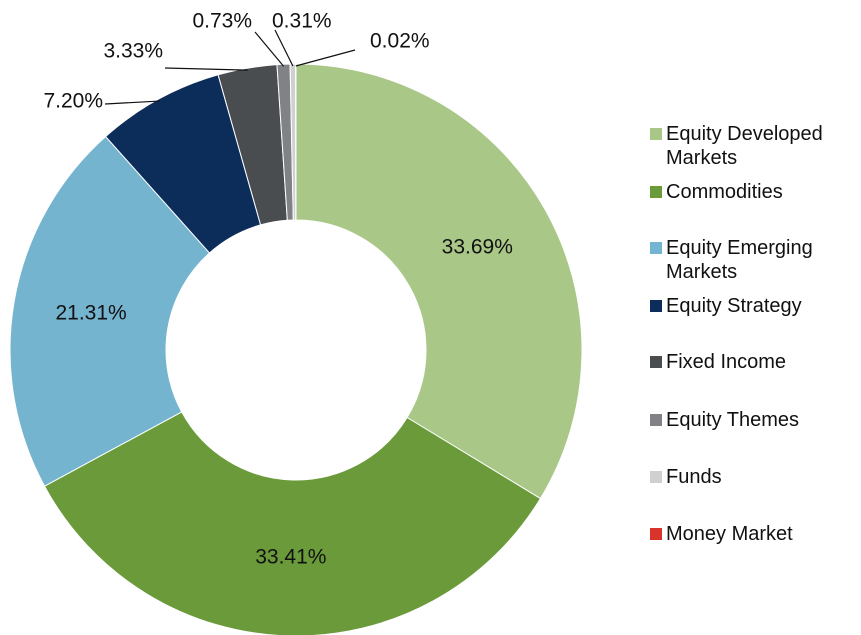 This screenshot has height=635, width=861. I want to click on legend-item: Fixed Income, so click(755, 362).